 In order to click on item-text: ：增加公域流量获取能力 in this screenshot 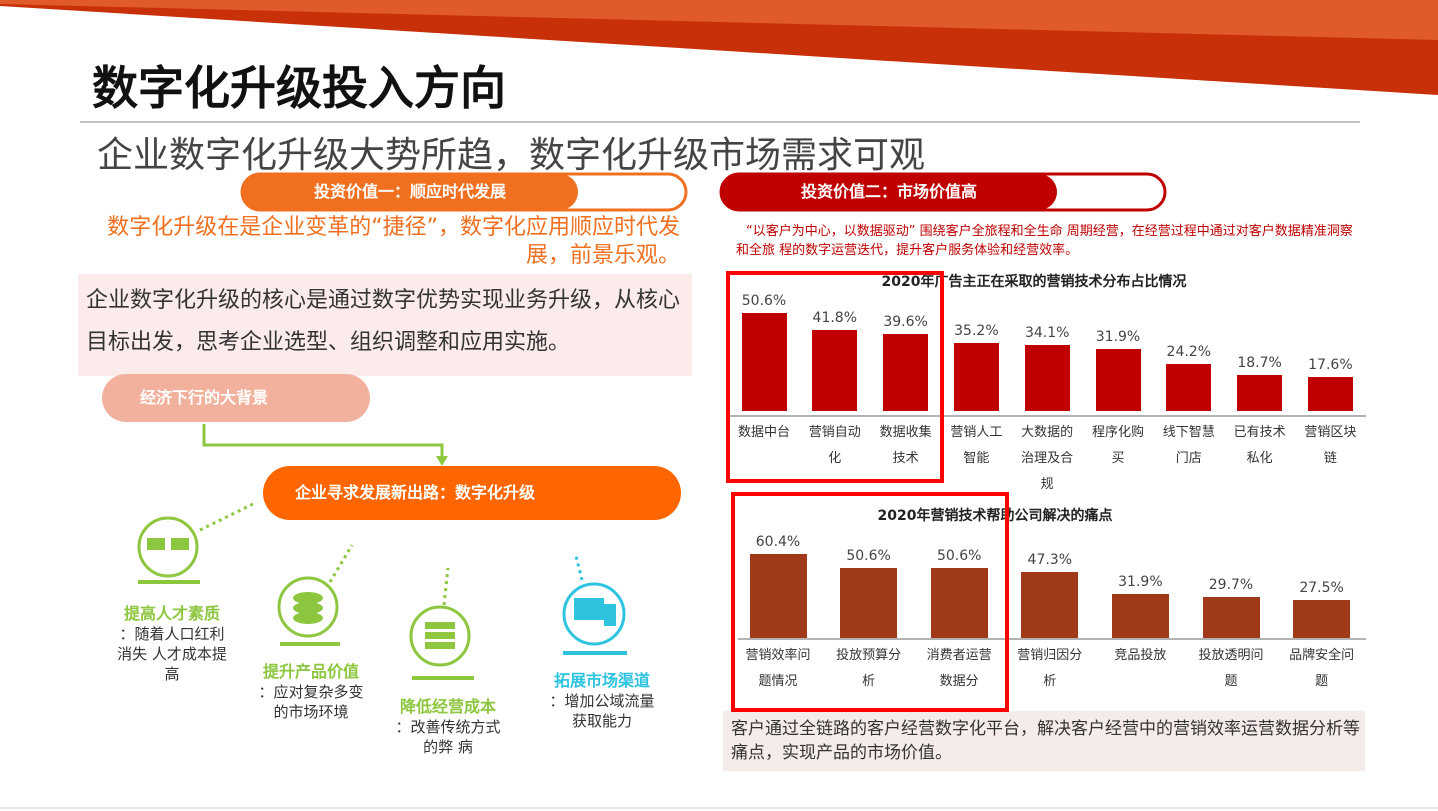, I will do `click(602, 711)`.